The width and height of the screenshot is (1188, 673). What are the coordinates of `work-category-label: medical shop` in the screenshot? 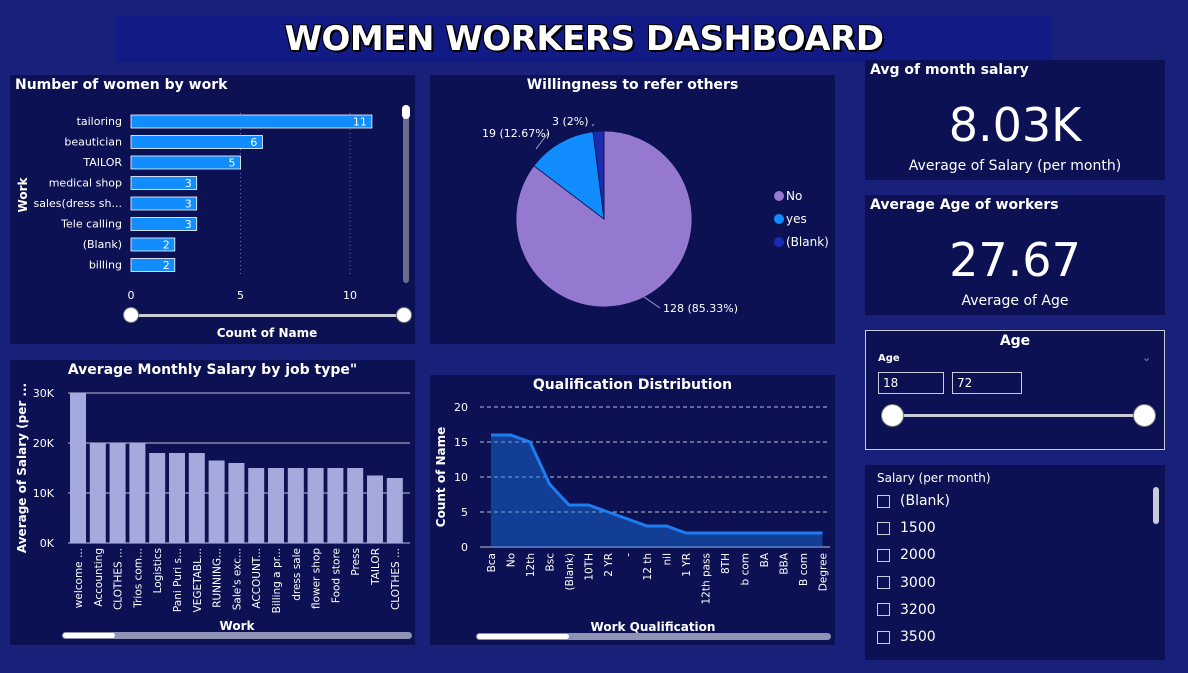 It's located at (85, 183).